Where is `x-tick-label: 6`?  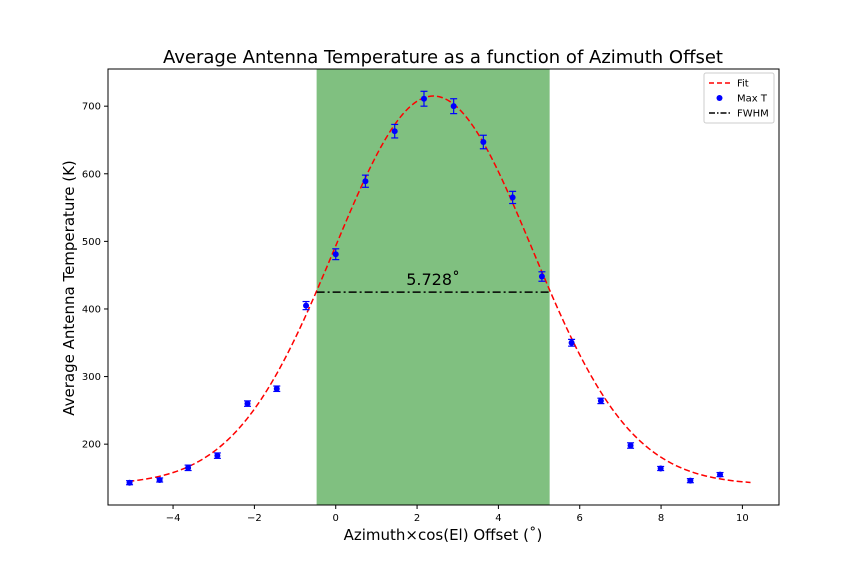
x-tick-label: 6 is located at coordinates (580, 518).